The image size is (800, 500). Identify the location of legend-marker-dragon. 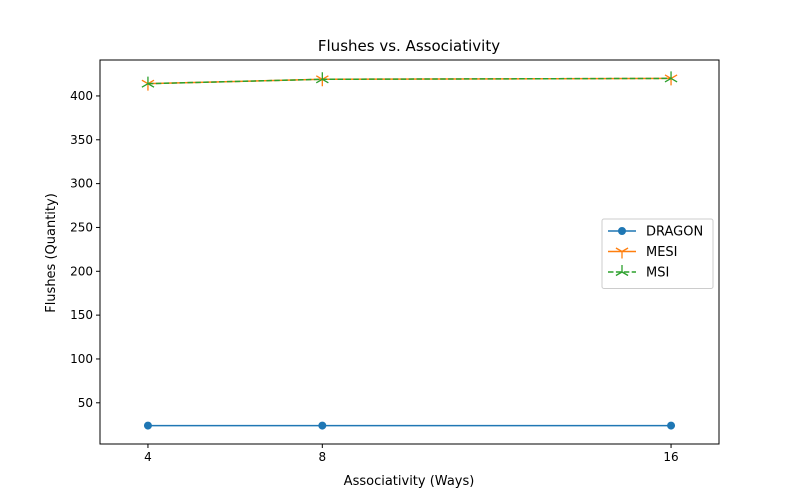
(622, 231).